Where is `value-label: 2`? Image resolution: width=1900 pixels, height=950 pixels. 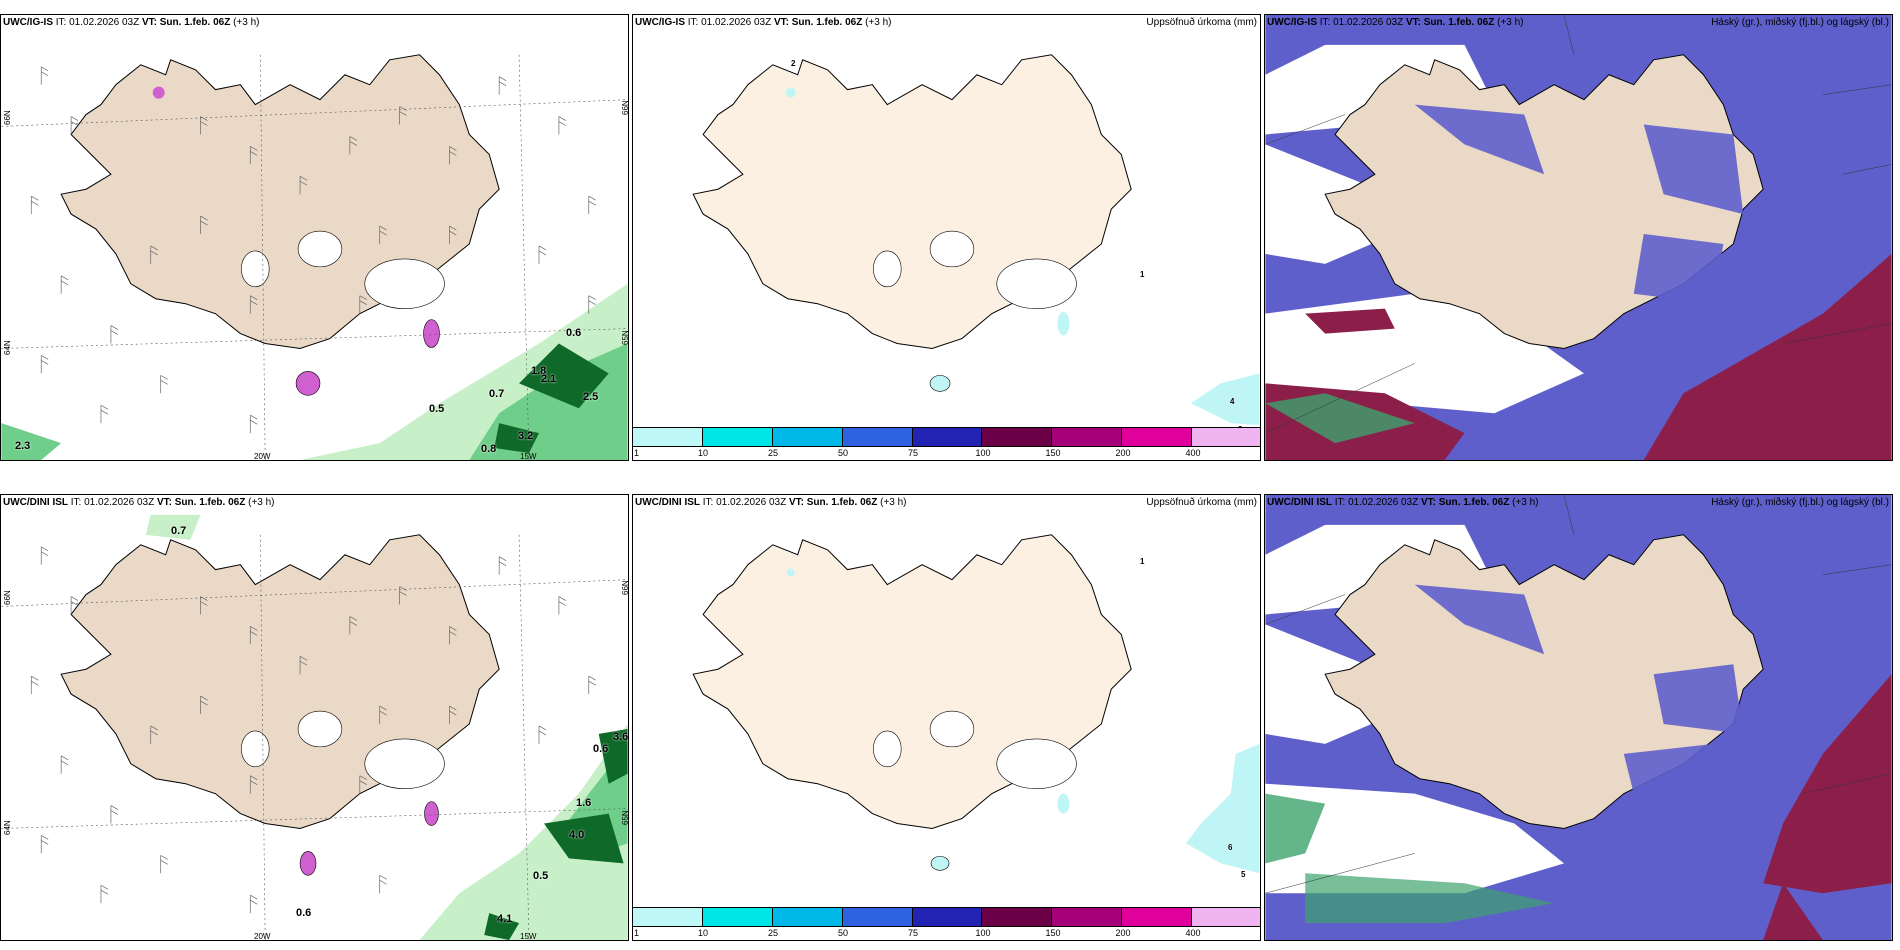 value-label: 2 is located at coordinates (793, 63).